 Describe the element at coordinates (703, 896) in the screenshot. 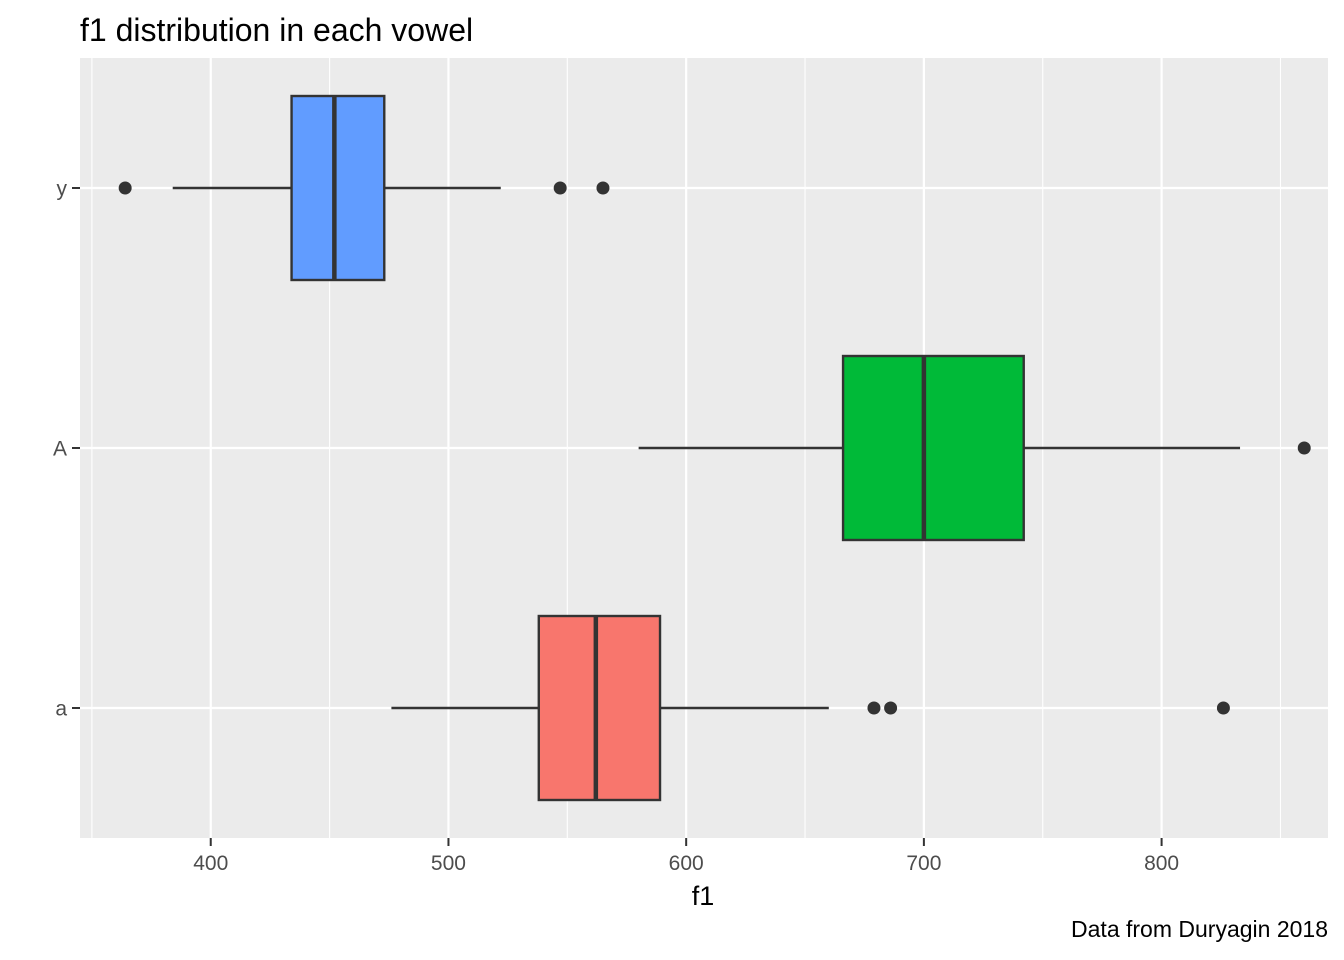

I see `x-axis-title: f1` at that location.